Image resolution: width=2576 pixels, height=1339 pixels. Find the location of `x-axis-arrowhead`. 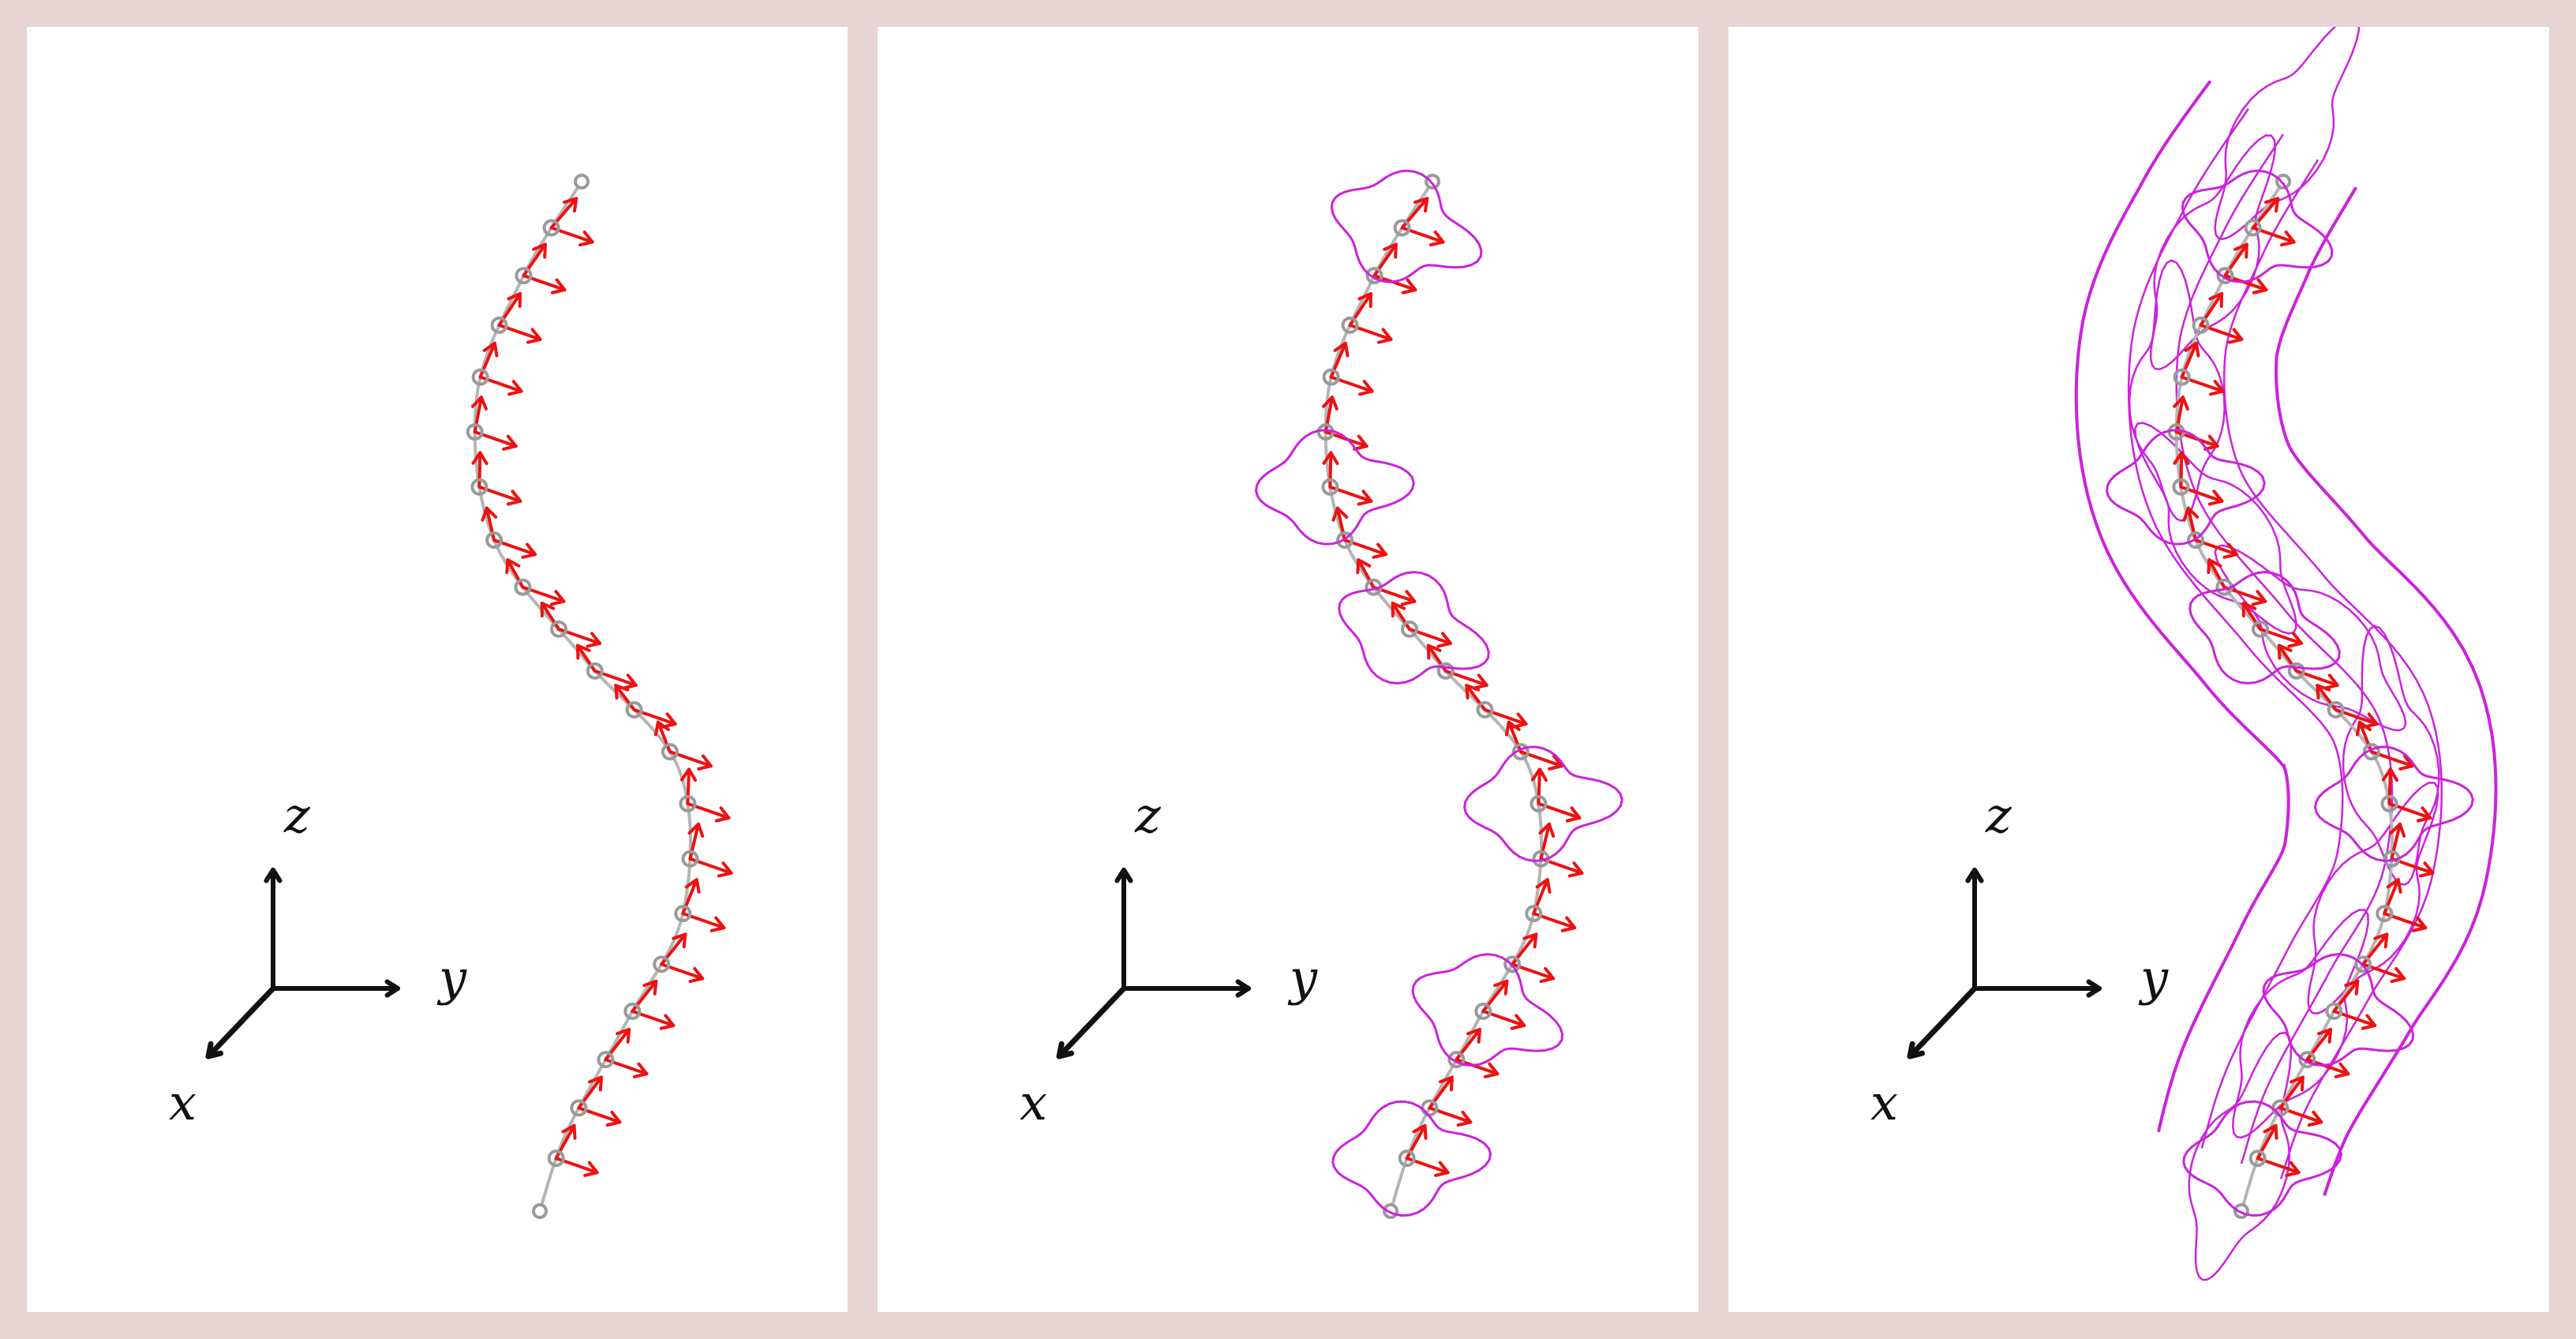

x-axis-arrowhead is located at coordinates (1916, 1050).